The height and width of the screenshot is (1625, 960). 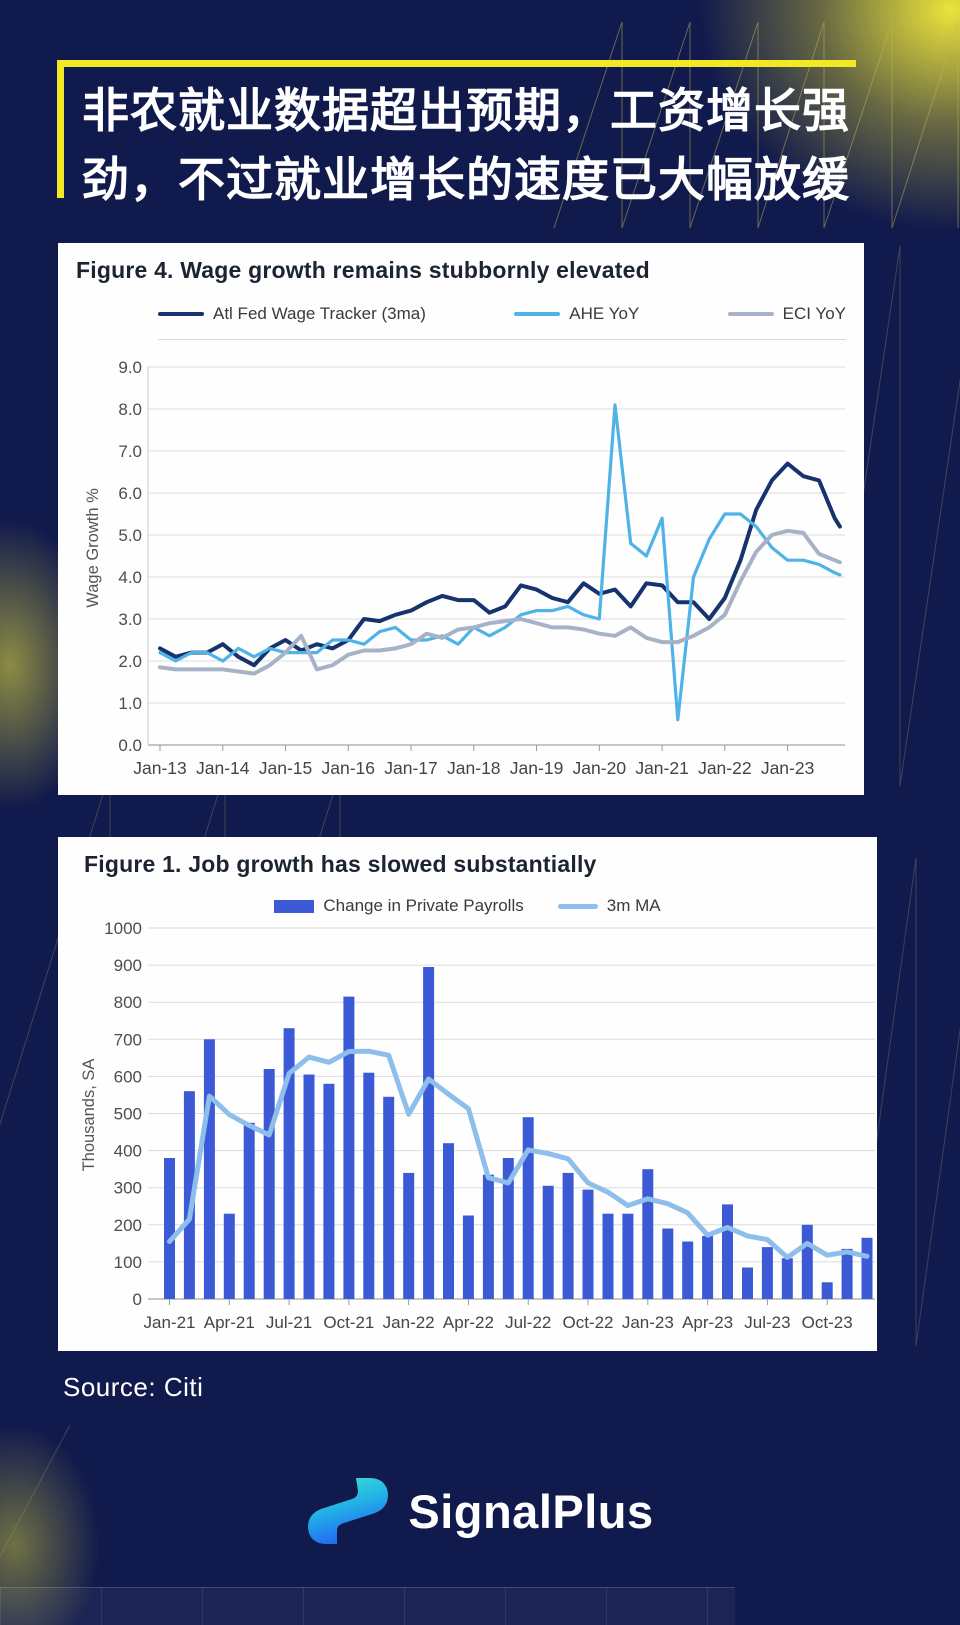 What do you see at coordinates (160, 768) in the screenshot?
I see `svg-text: Jan-13` at bounding box center [160, 768].